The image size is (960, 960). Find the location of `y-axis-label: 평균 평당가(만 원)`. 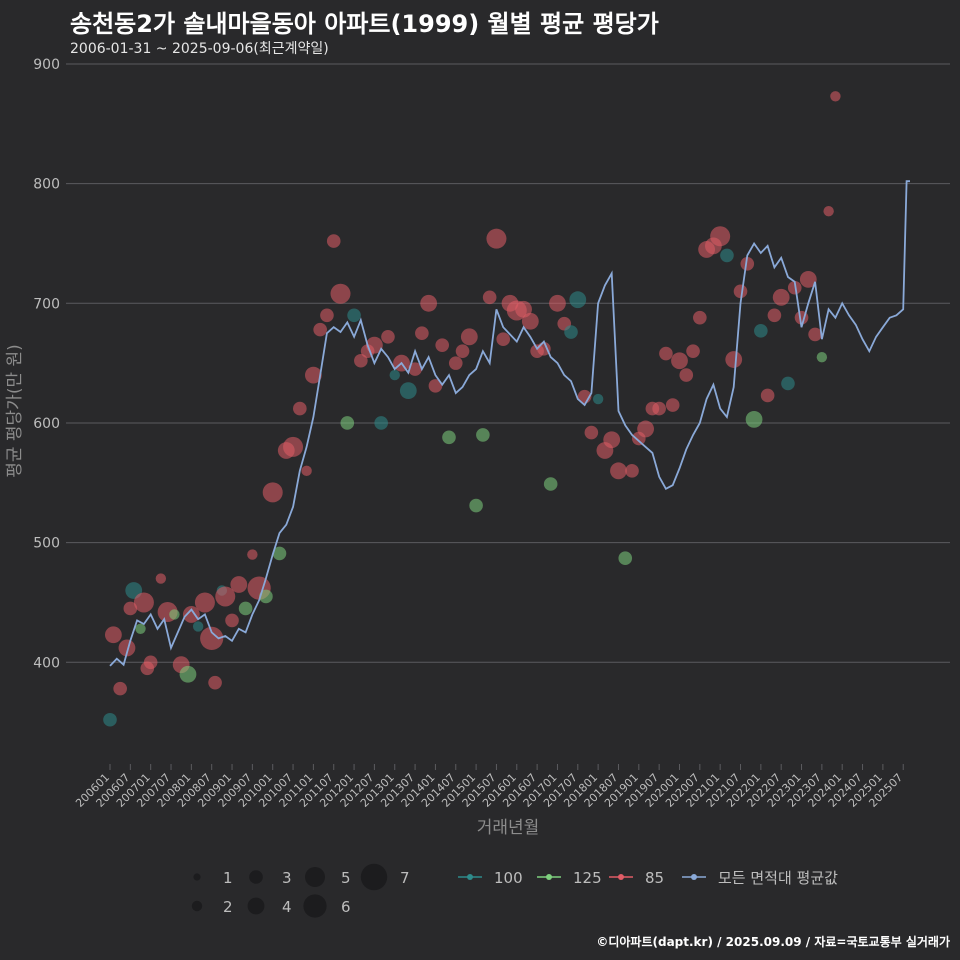

y-axis-label: 평균 평당가(만 원) is located at coordinates (15, 411).